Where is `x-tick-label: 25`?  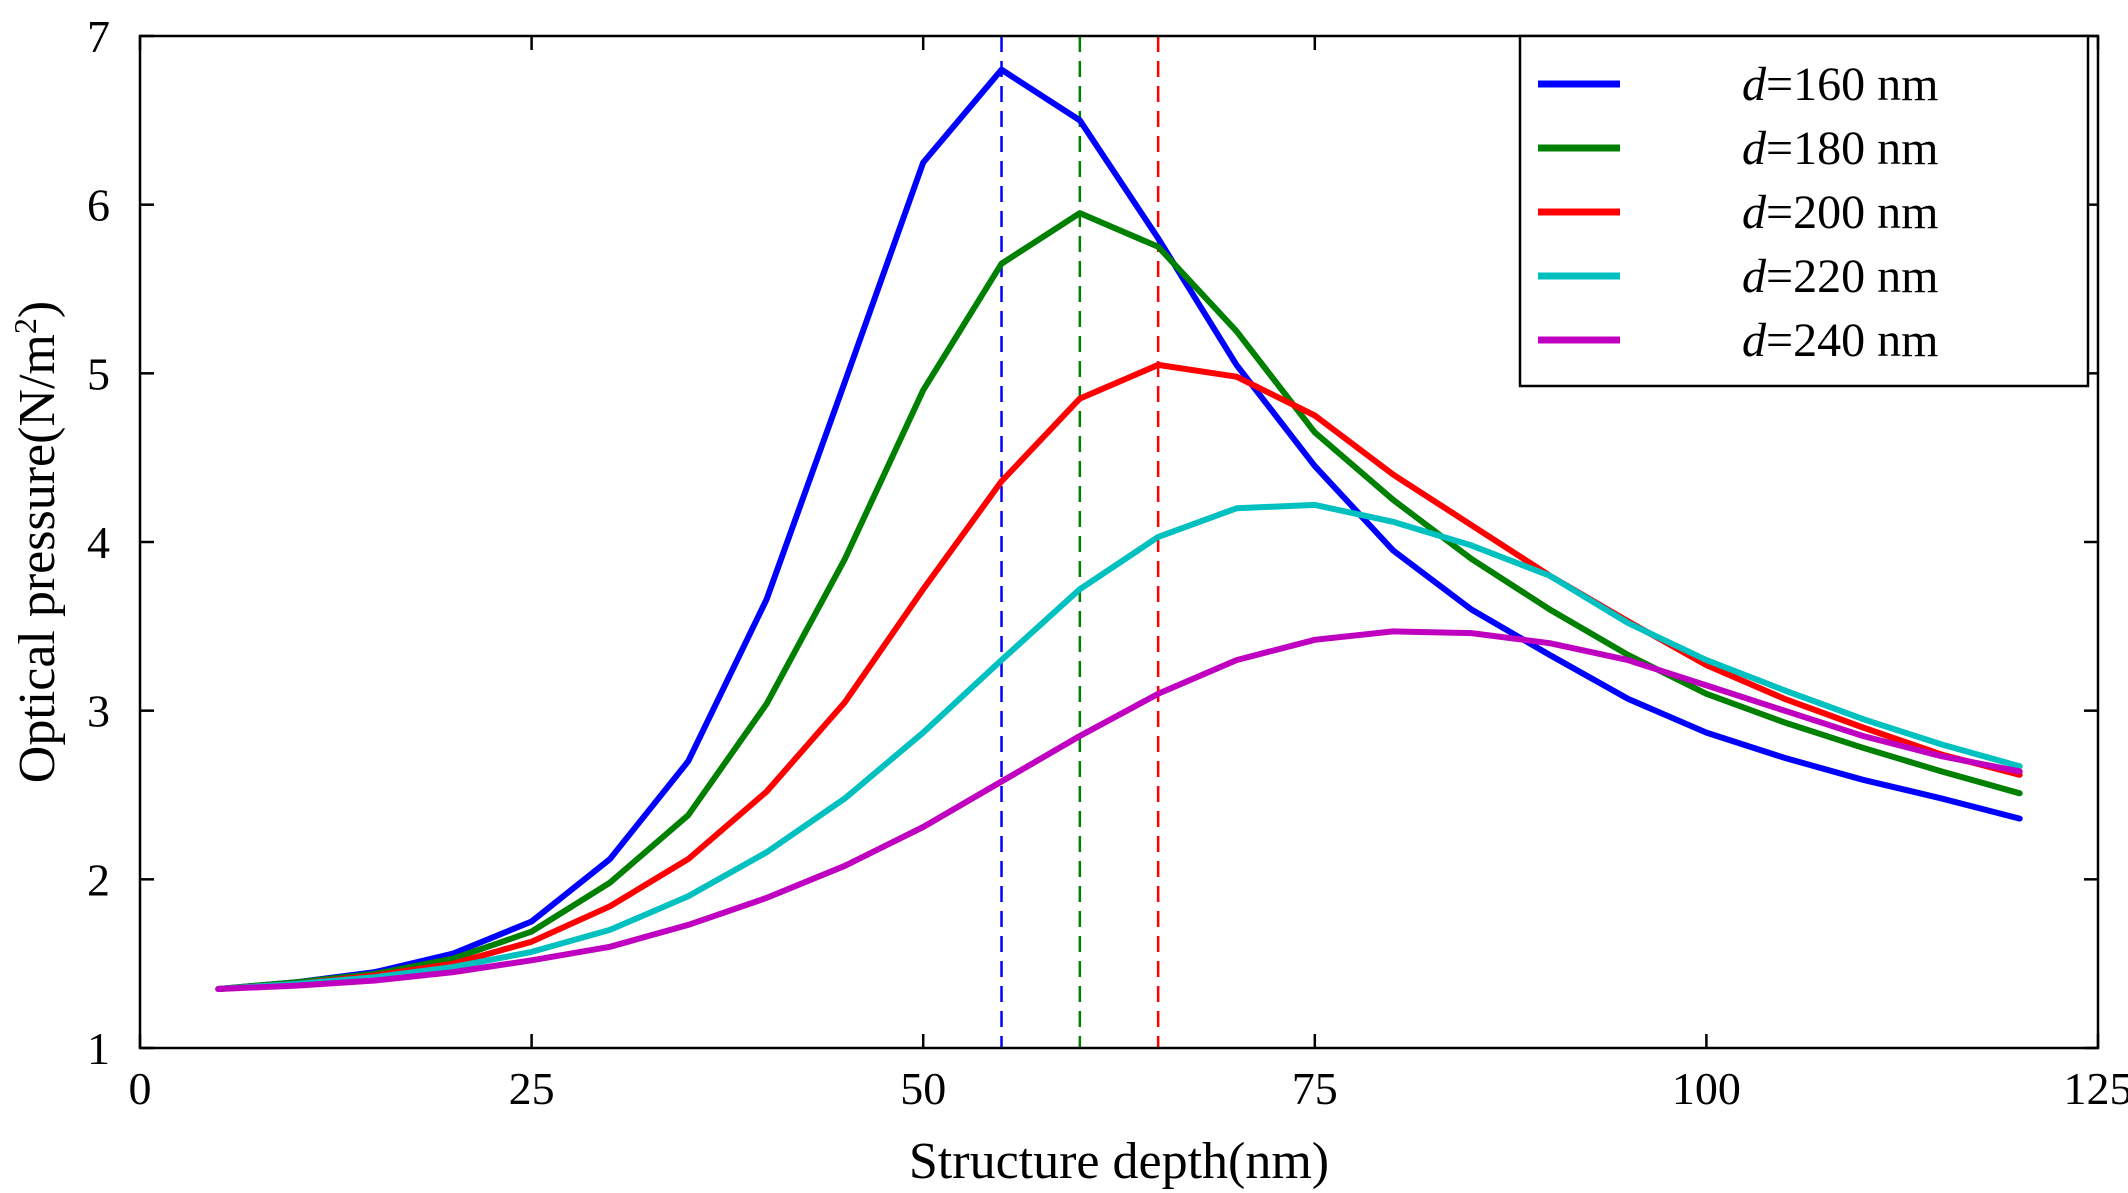
x-tick-label: 25 is located at coordinates (532, 1088).